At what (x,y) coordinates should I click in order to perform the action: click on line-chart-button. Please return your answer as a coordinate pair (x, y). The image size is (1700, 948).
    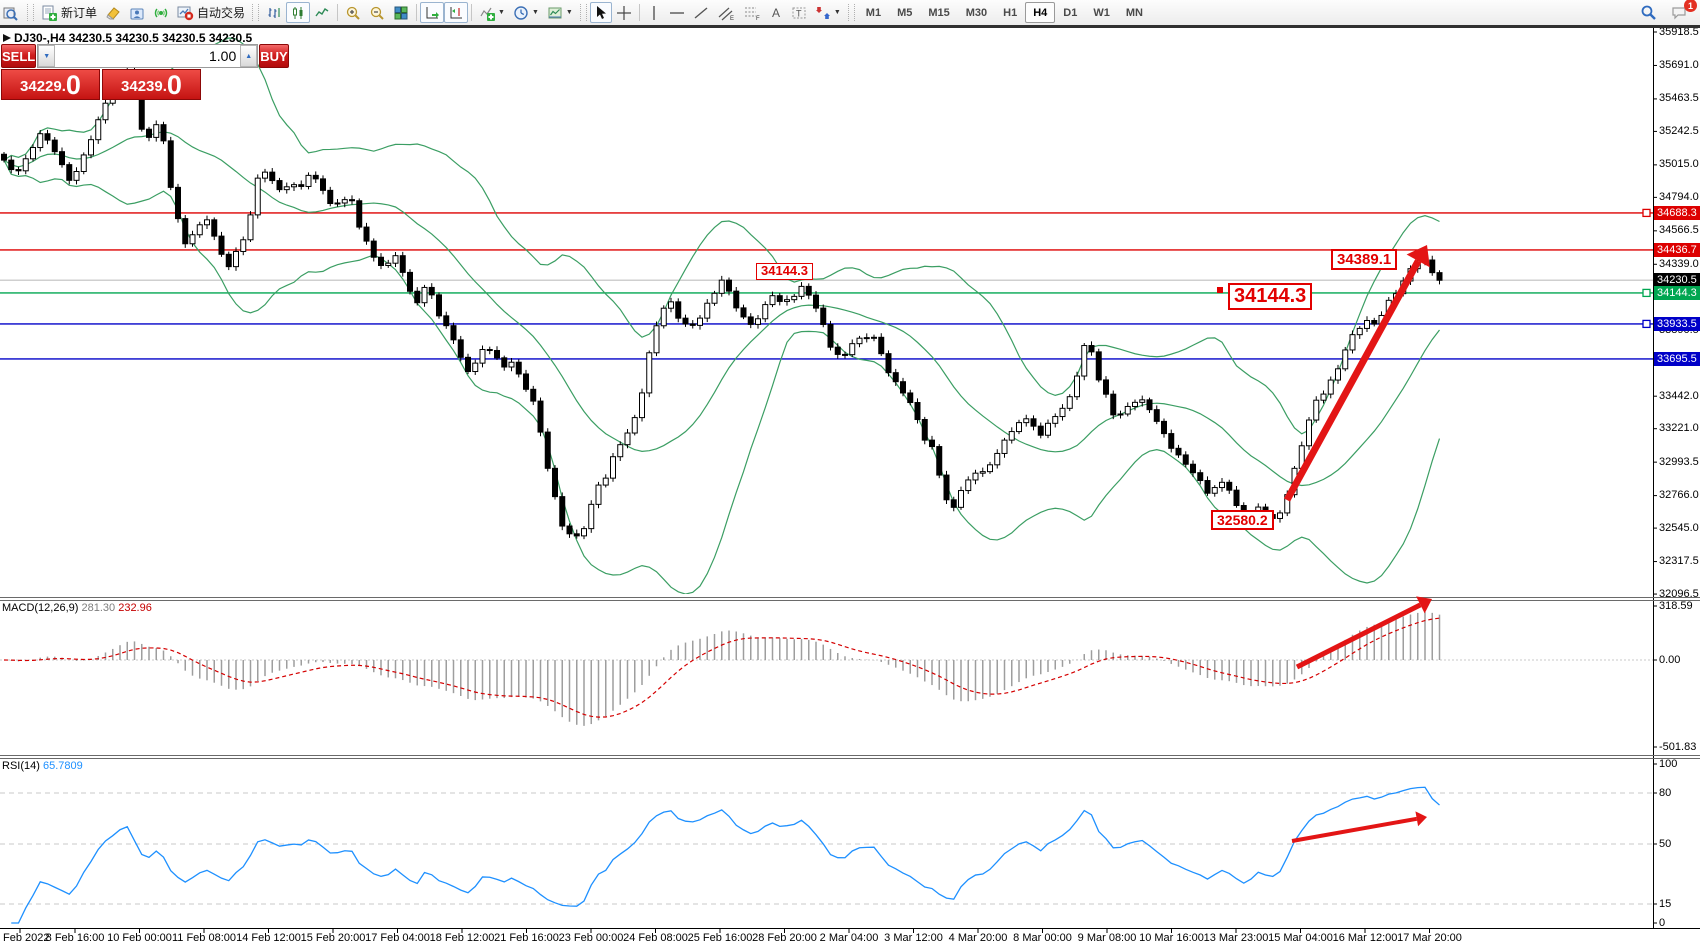
    Looking at the image, I should click on (322, 12).